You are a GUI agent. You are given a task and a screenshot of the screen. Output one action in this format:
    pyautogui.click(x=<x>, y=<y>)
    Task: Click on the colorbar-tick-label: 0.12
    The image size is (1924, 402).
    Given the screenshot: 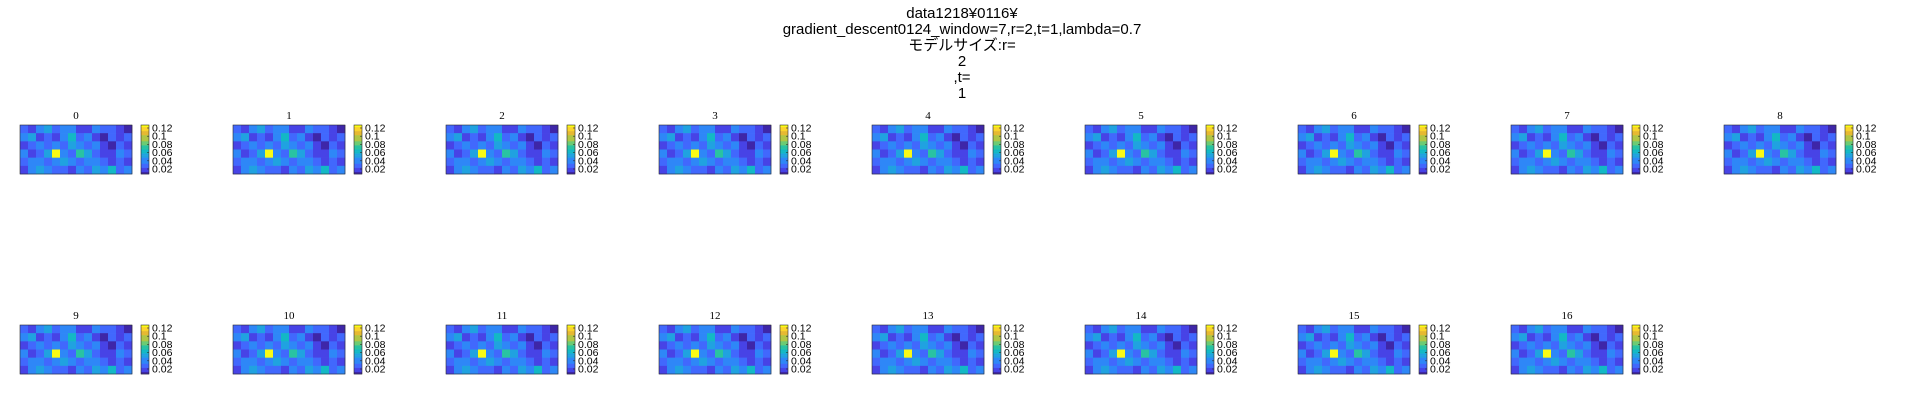 What is the action you would take?
    pyautogui.click(x=801, y=129)
    